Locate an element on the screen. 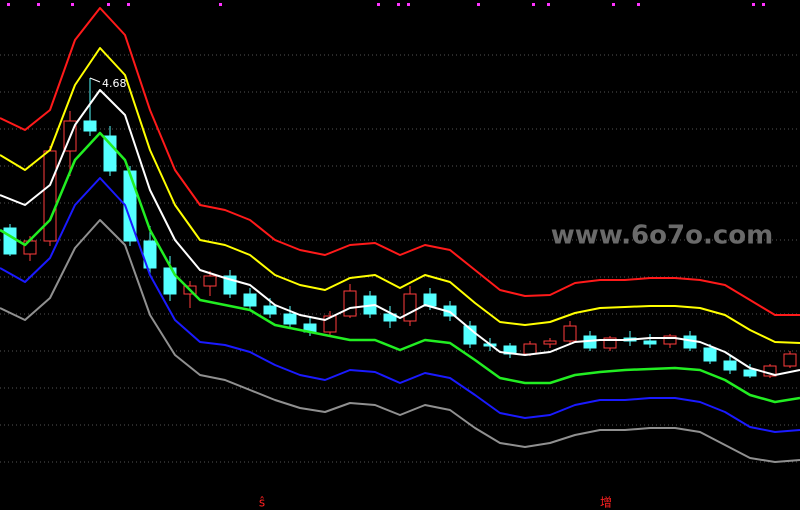 The height and width of the screenshot is (510, 800). peak-pointer is located at coordinates (95, 80).